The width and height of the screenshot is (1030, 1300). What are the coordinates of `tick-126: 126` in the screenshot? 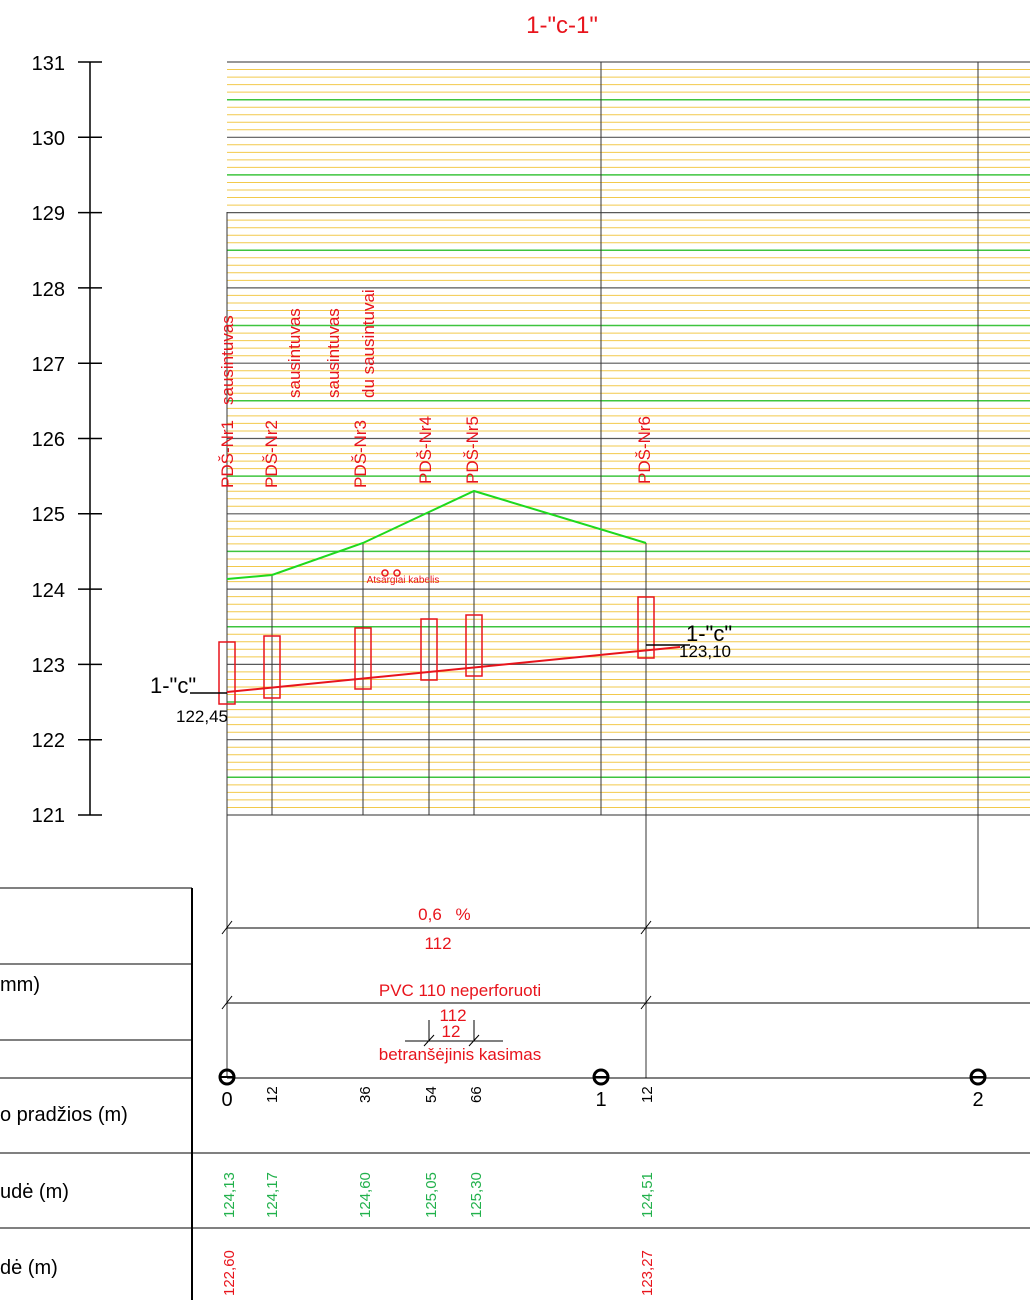 It's located at (48, 440).